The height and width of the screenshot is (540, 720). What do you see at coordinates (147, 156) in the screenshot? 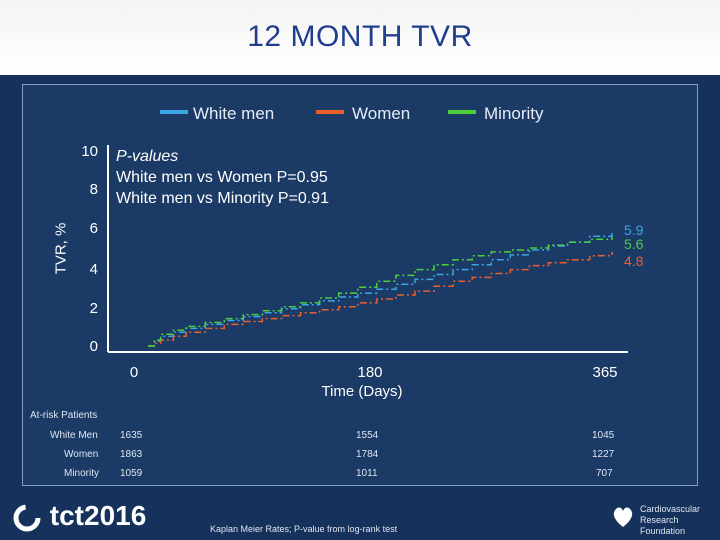
I see `p-values-header: P-values` at bounding box center [147, 156].